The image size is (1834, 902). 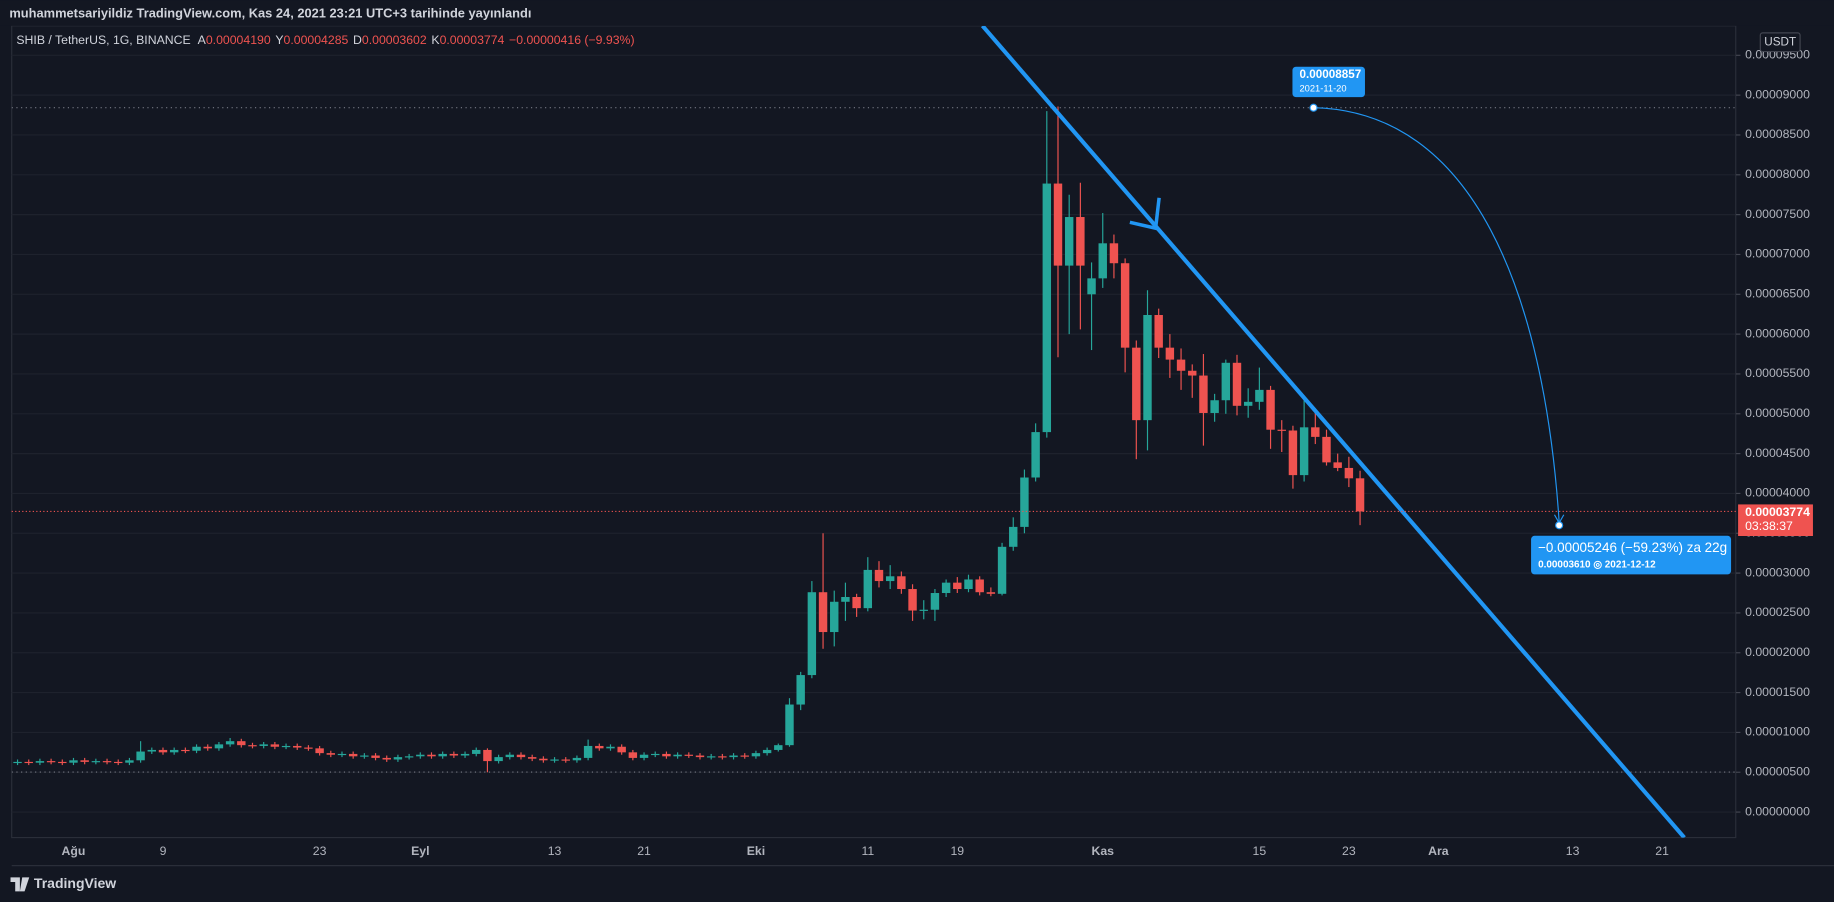 What do you see at coordinates (420, 851) in the screenshot?
I see `x-tick-label: Eyl` at bounding box center [420, 851].